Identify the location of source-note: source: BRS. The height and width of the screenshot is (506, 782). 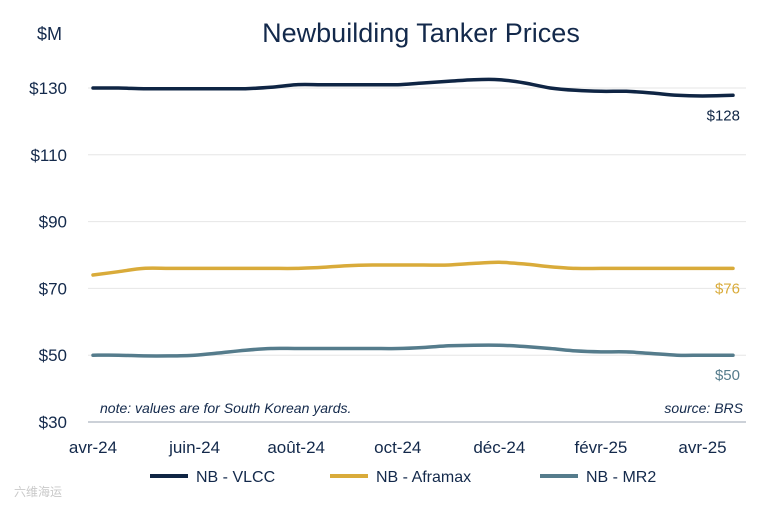
(703, 408).